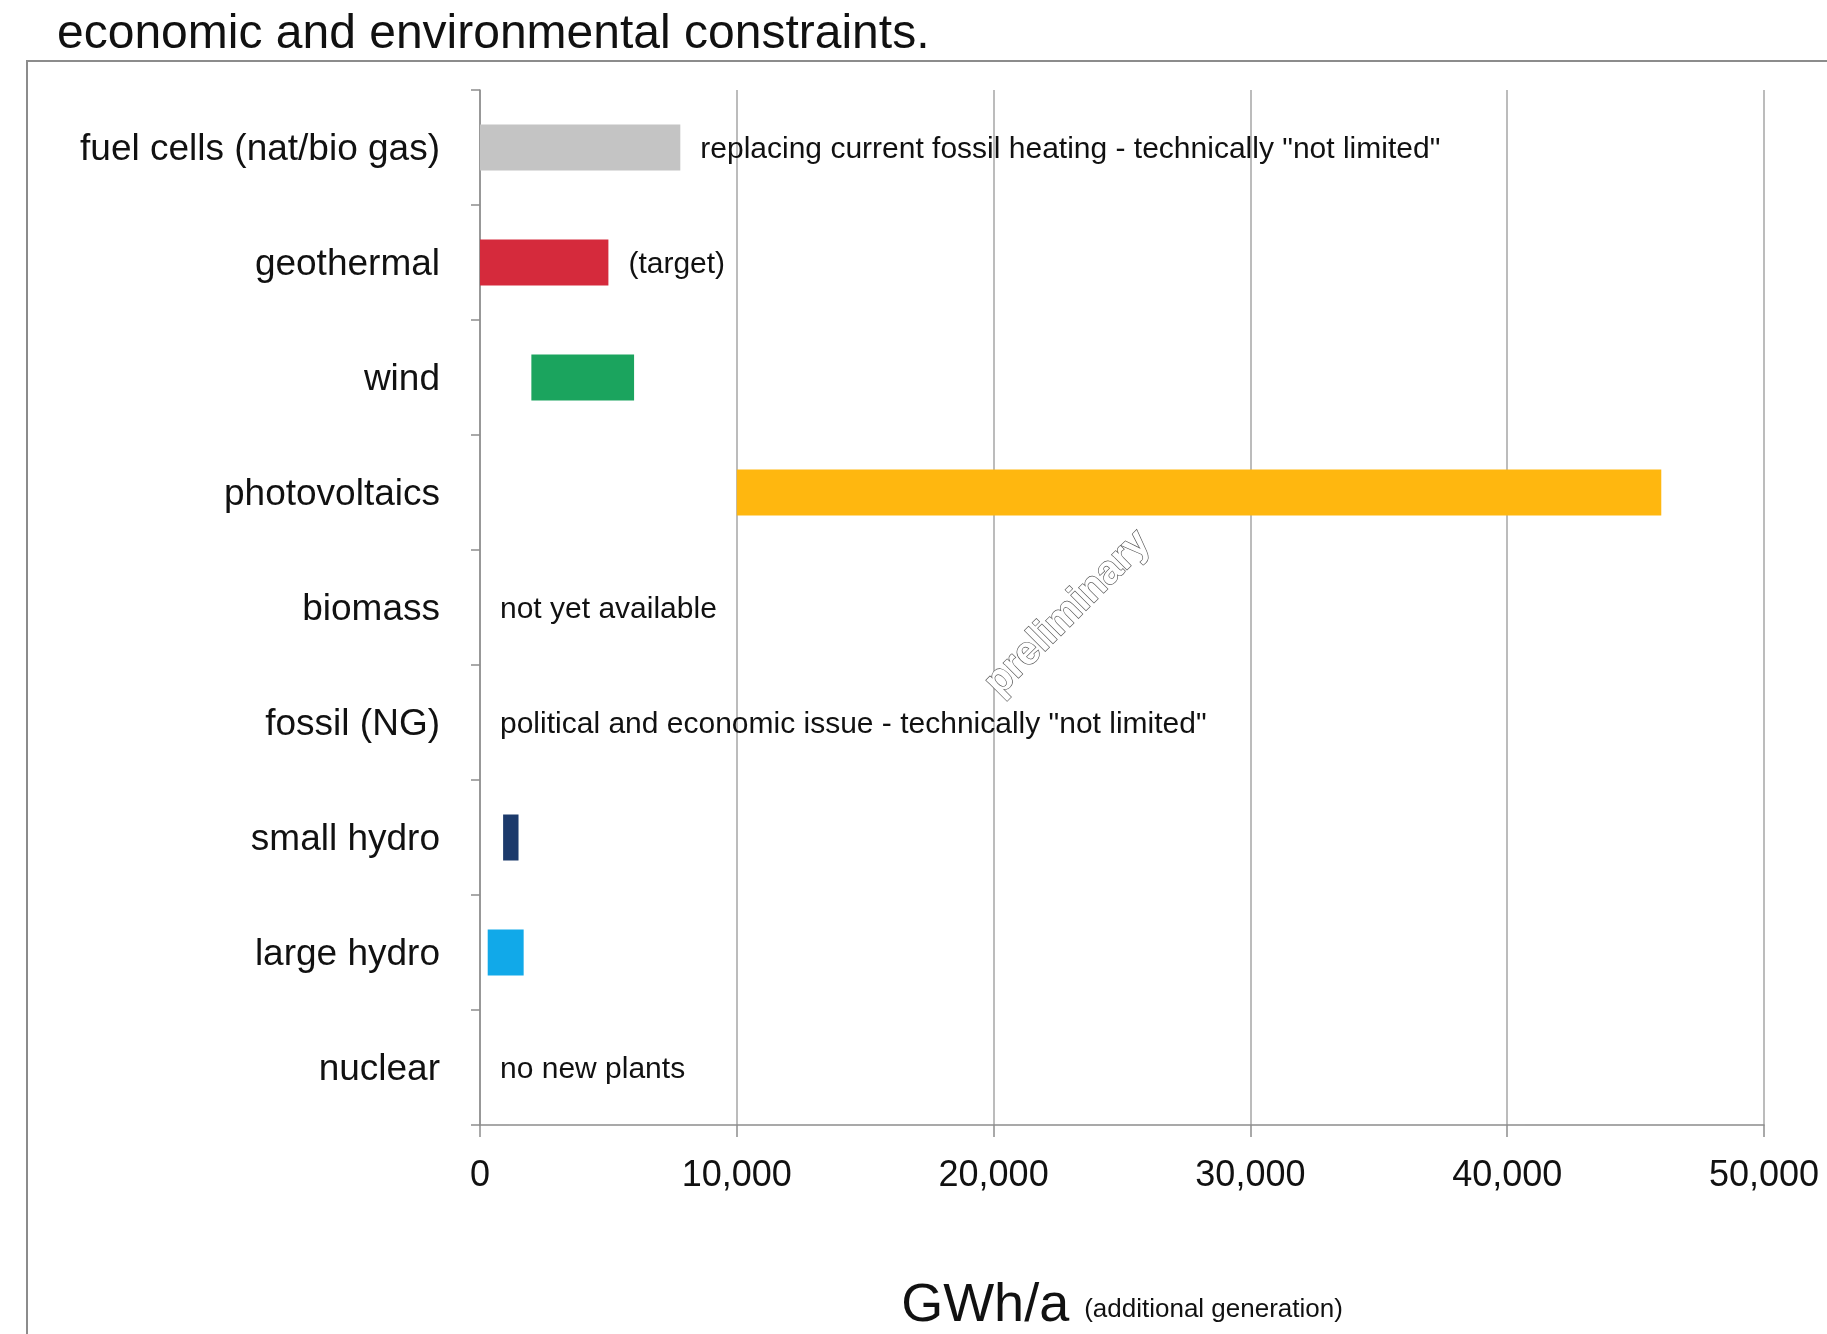 The height and width of the screenshot is (1334, 1827). Describe the element at coordinates (347, 952) in the screenshot. I see `y-tick-label: large hydro` at that location.